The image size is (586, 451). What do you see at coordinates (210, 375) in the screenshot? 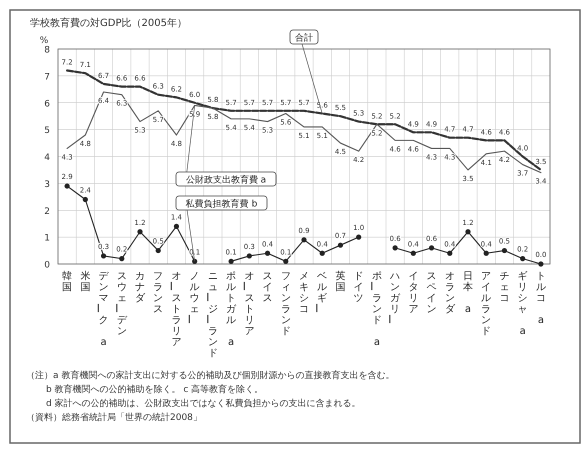
I see `text: （注）a 教育機関への家計支出に対する公的補助及び個別財源からの直接教育支出を含む。` at bounding box center [210, 375].